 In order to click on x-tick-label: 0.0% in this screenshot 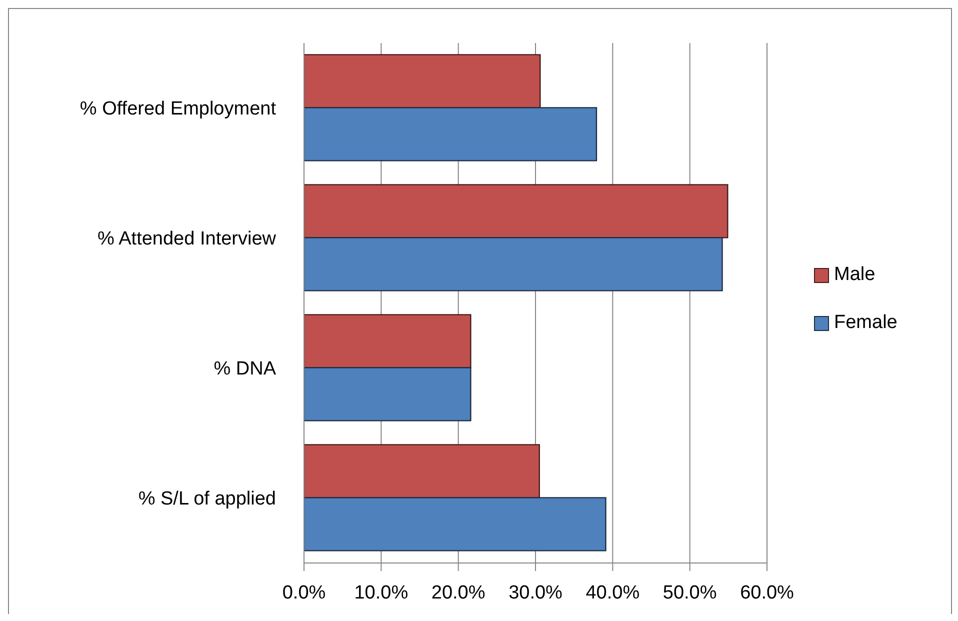, I will do `click(304, 593)`.